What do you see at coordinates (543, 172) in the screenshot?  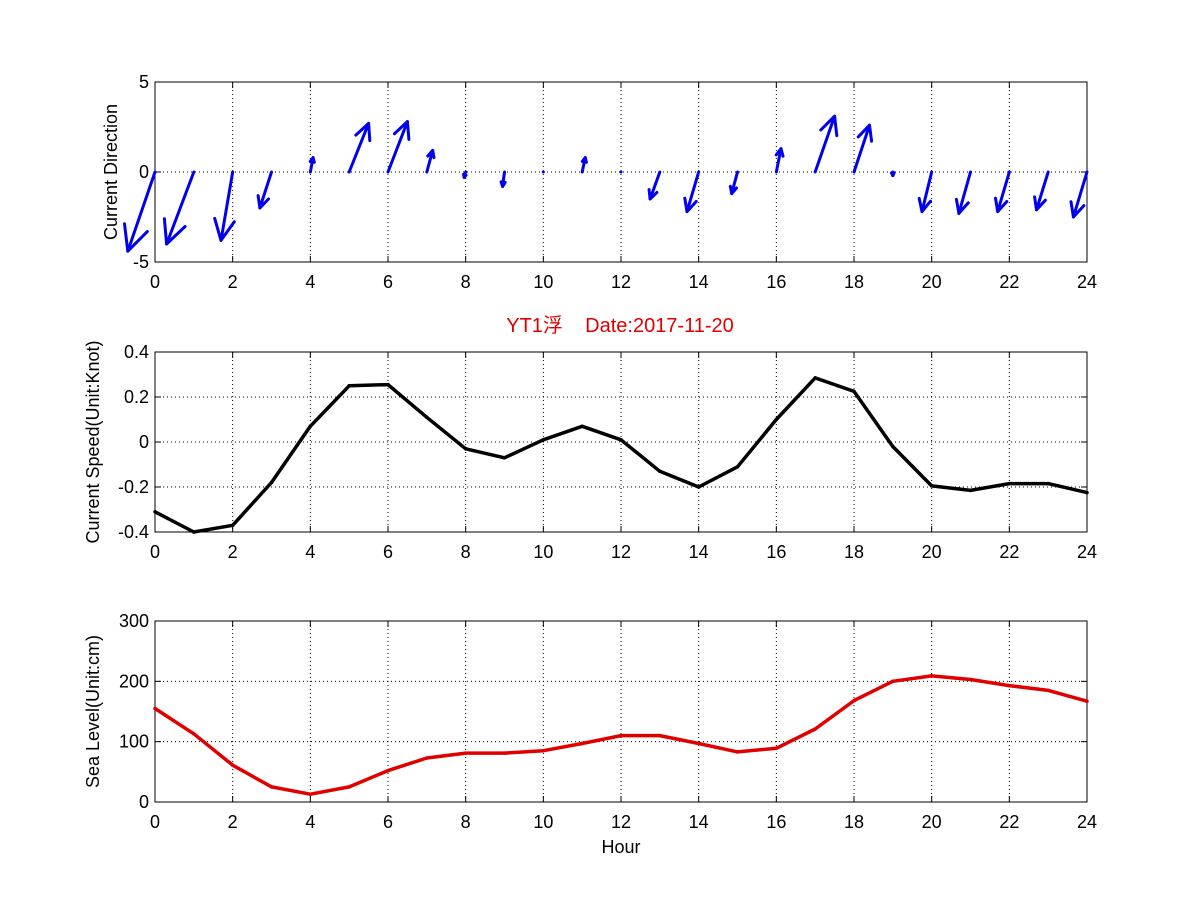 I see `direction-arrow-dot` at bounding box center [543, 172].